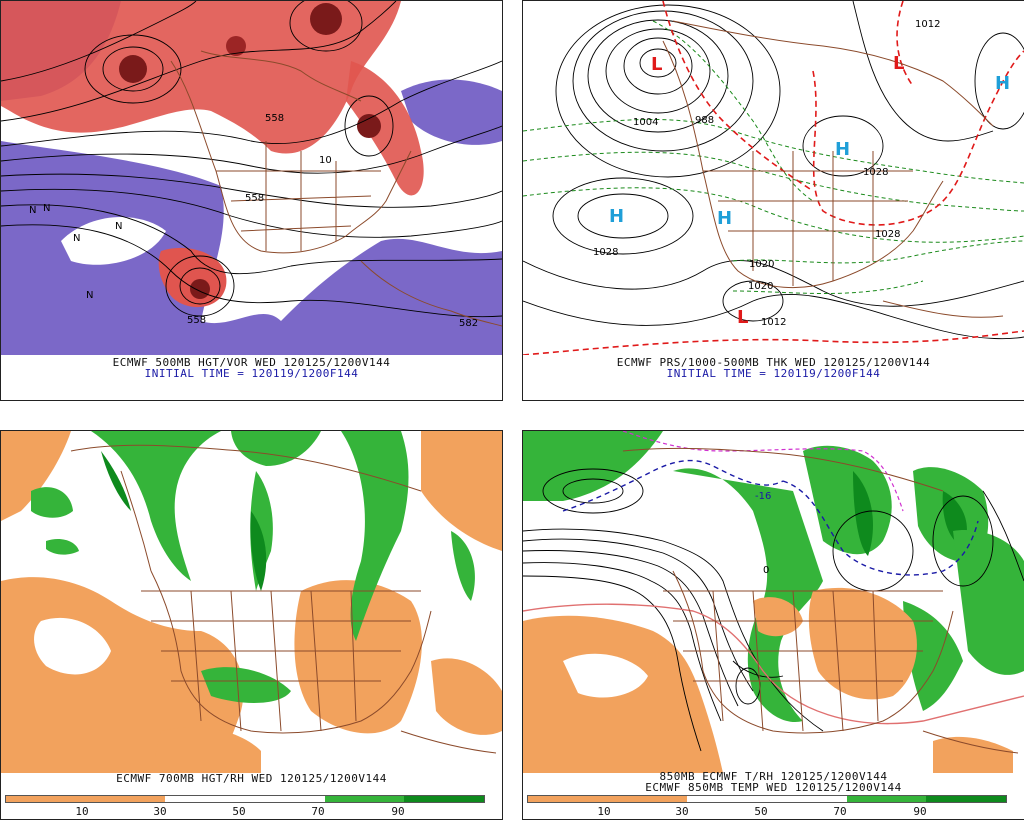 The width and height of the screenshot is (1024, 820). Describe the element at coordinates (766, 570) in the screenshot. I see `isotherm-label: 0` at that location.